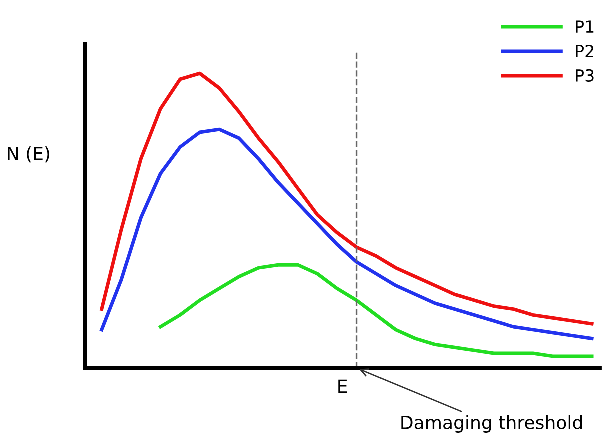 Image resolution: width=609 pixels, height=441 pixels. Describe the element at coordinates (585, 51) in the screenshot. I see `legend-label: P2` at that location.